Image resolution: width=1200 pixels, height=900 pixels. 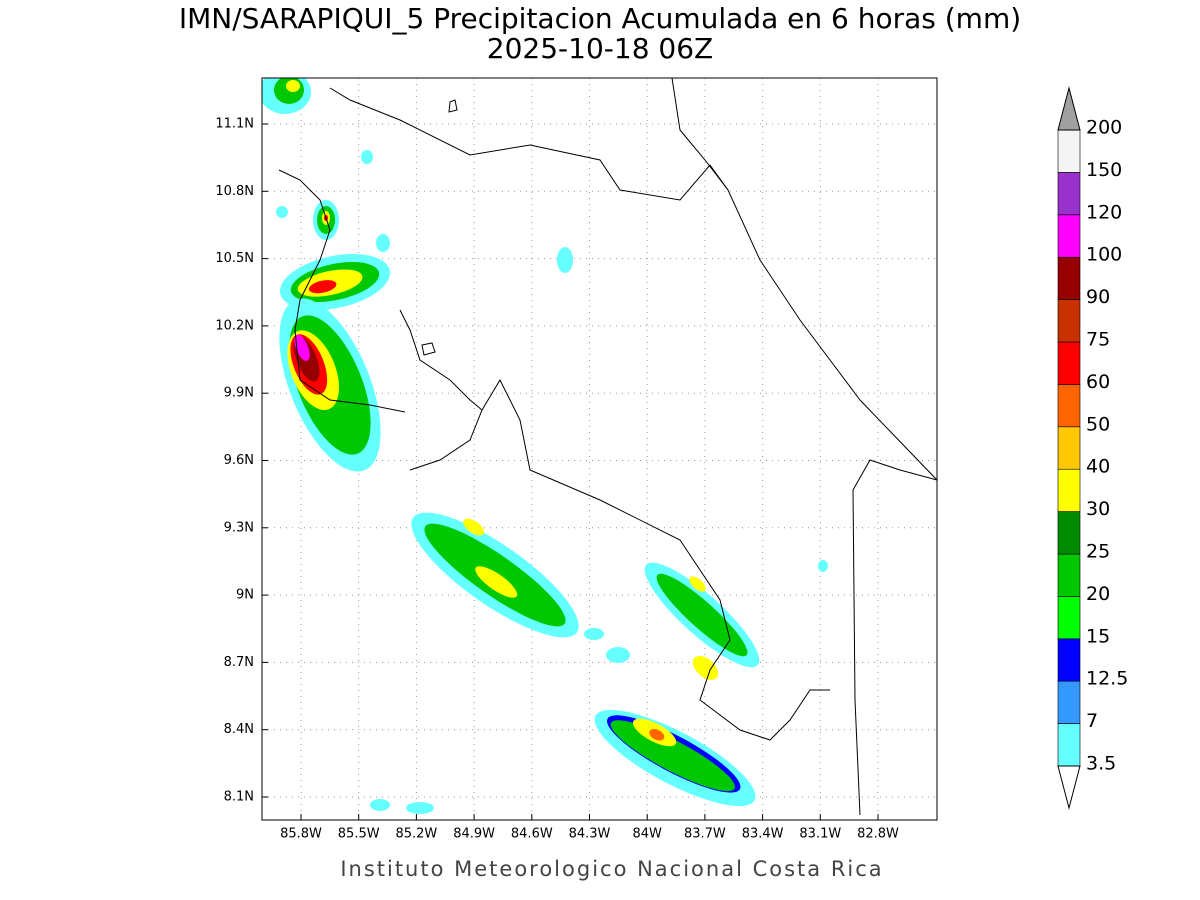 I want to click on colorbar-label: 90, so click(x=1098, y=297).